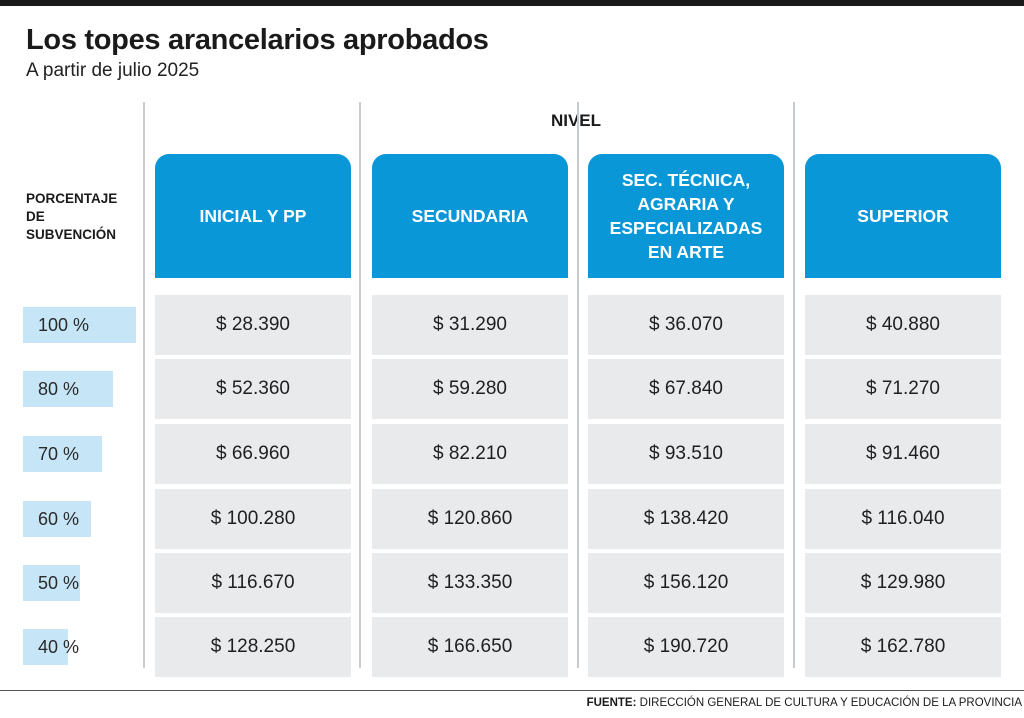  I want to click on table-cell: $ 93.510, so click(686, 454).